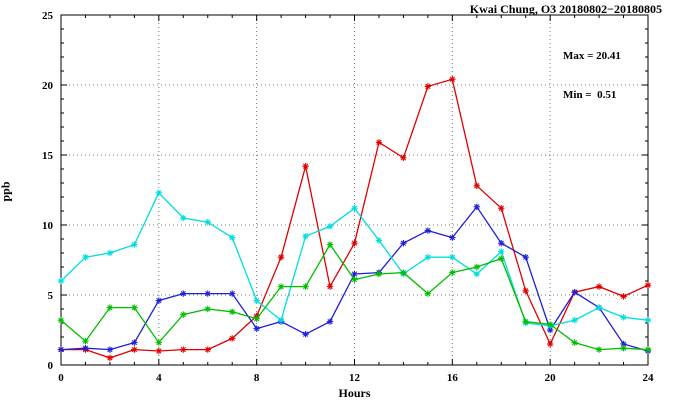 This screenshot has width=674, height=409. I want to click on x-tick-label: 20, so click(551, 378).